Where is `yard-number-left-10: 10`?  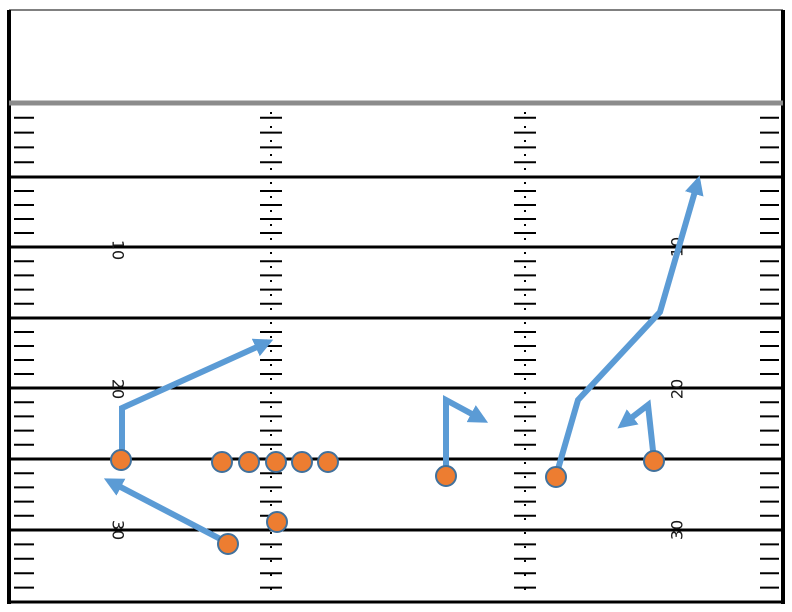 yard-number-left-10: 10 is located at coordinates (118, 250).